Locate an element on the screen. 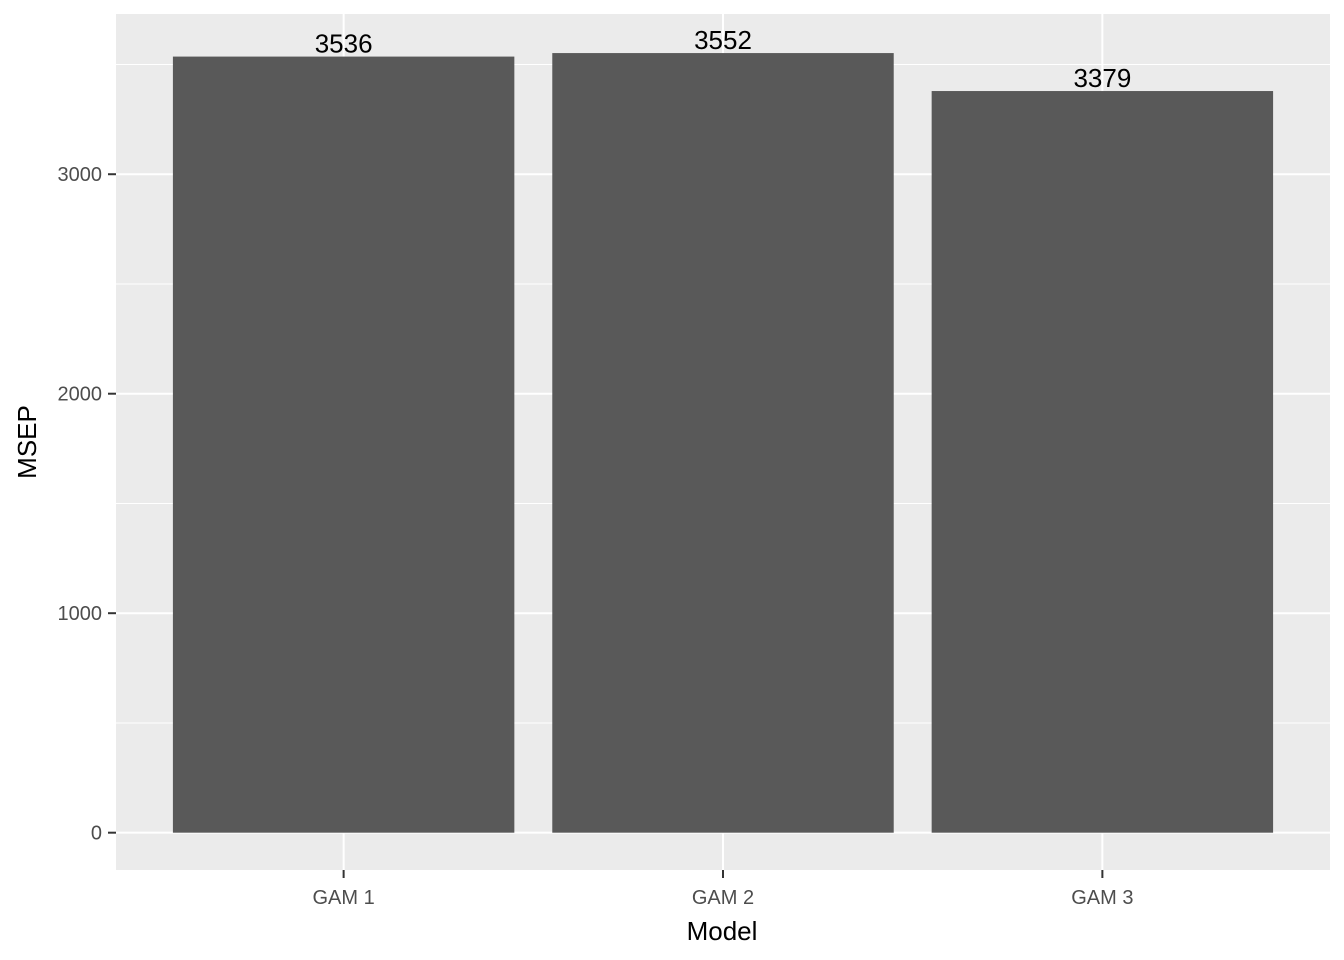  data-labels: 3536 3552 3379 is located at coordinates (723, 59).